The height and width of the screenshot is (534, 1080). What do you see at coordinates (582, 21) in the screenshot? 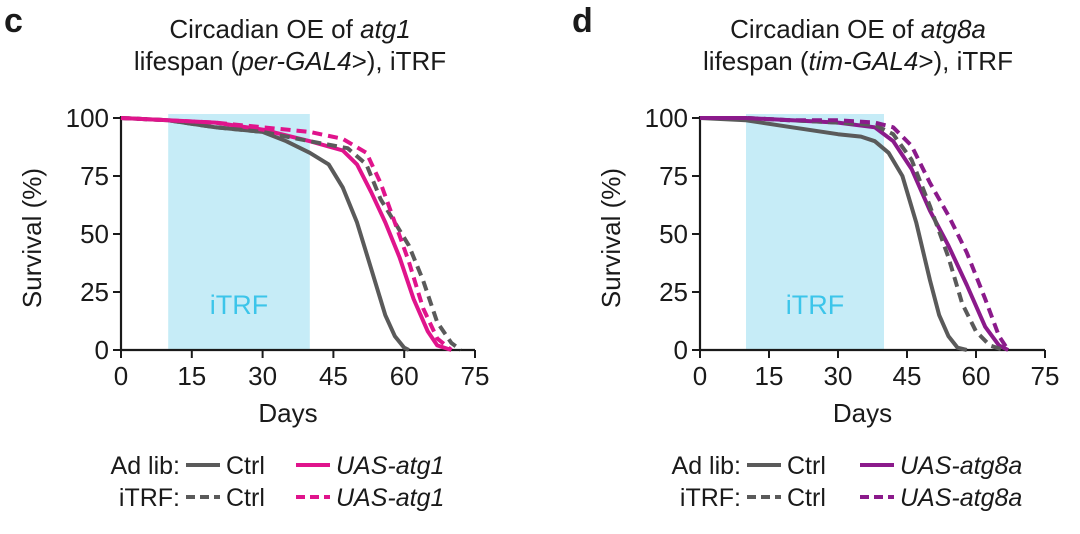
I see `panel-letter: d` at bounding box center [582, 21].